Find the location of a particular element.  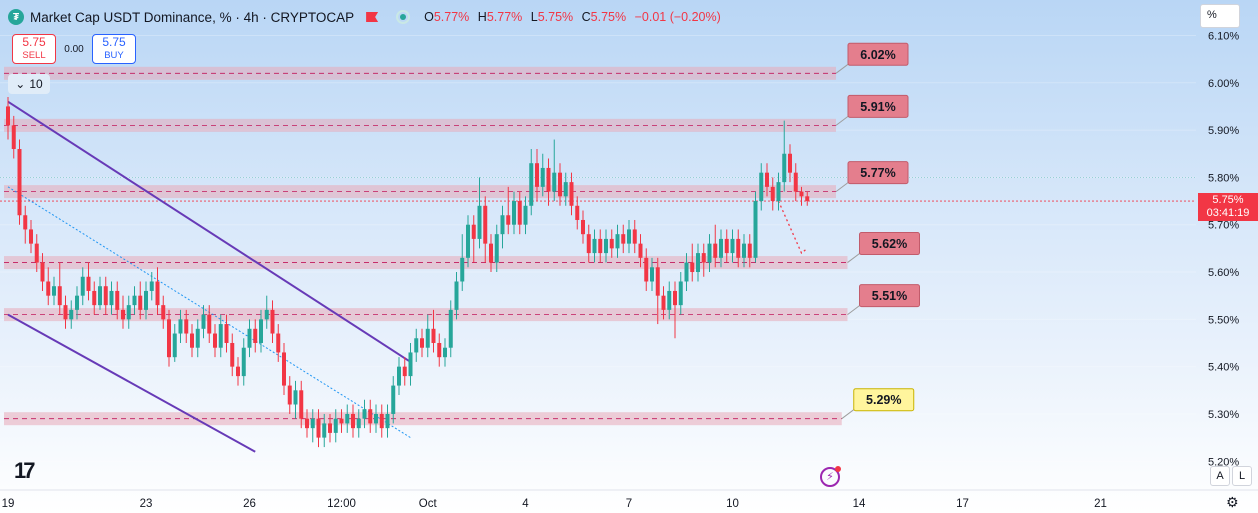

y-tick-label: 5.30% is located at coordinates (1223, 415).